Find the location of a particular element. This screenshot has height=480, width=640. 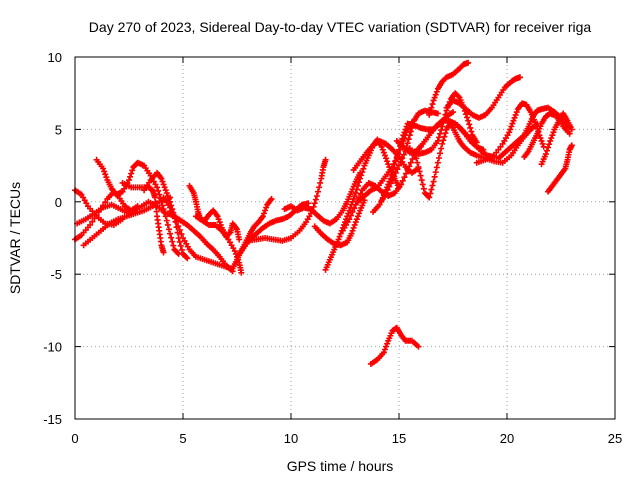

y-tick-label: 10 is located at coordinates (55, 57).